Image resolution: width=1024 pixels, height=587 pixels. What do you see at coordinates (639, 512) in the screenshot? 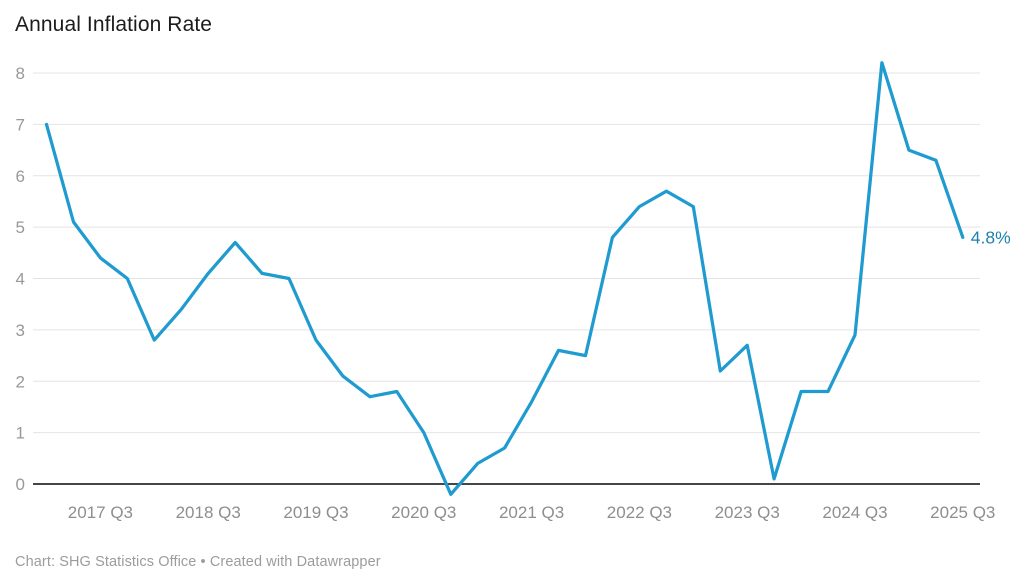
I see `x-axis-tick-label: 2022 Q3` at bounding box center [639, 512].